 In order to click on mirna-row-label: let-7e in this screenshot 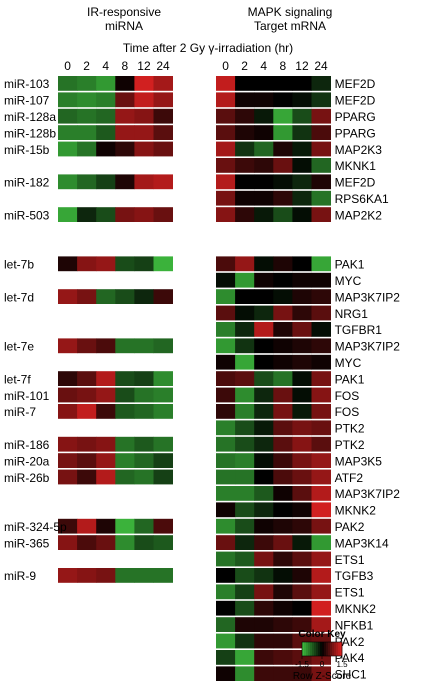, I will do `click(19, 347)`.